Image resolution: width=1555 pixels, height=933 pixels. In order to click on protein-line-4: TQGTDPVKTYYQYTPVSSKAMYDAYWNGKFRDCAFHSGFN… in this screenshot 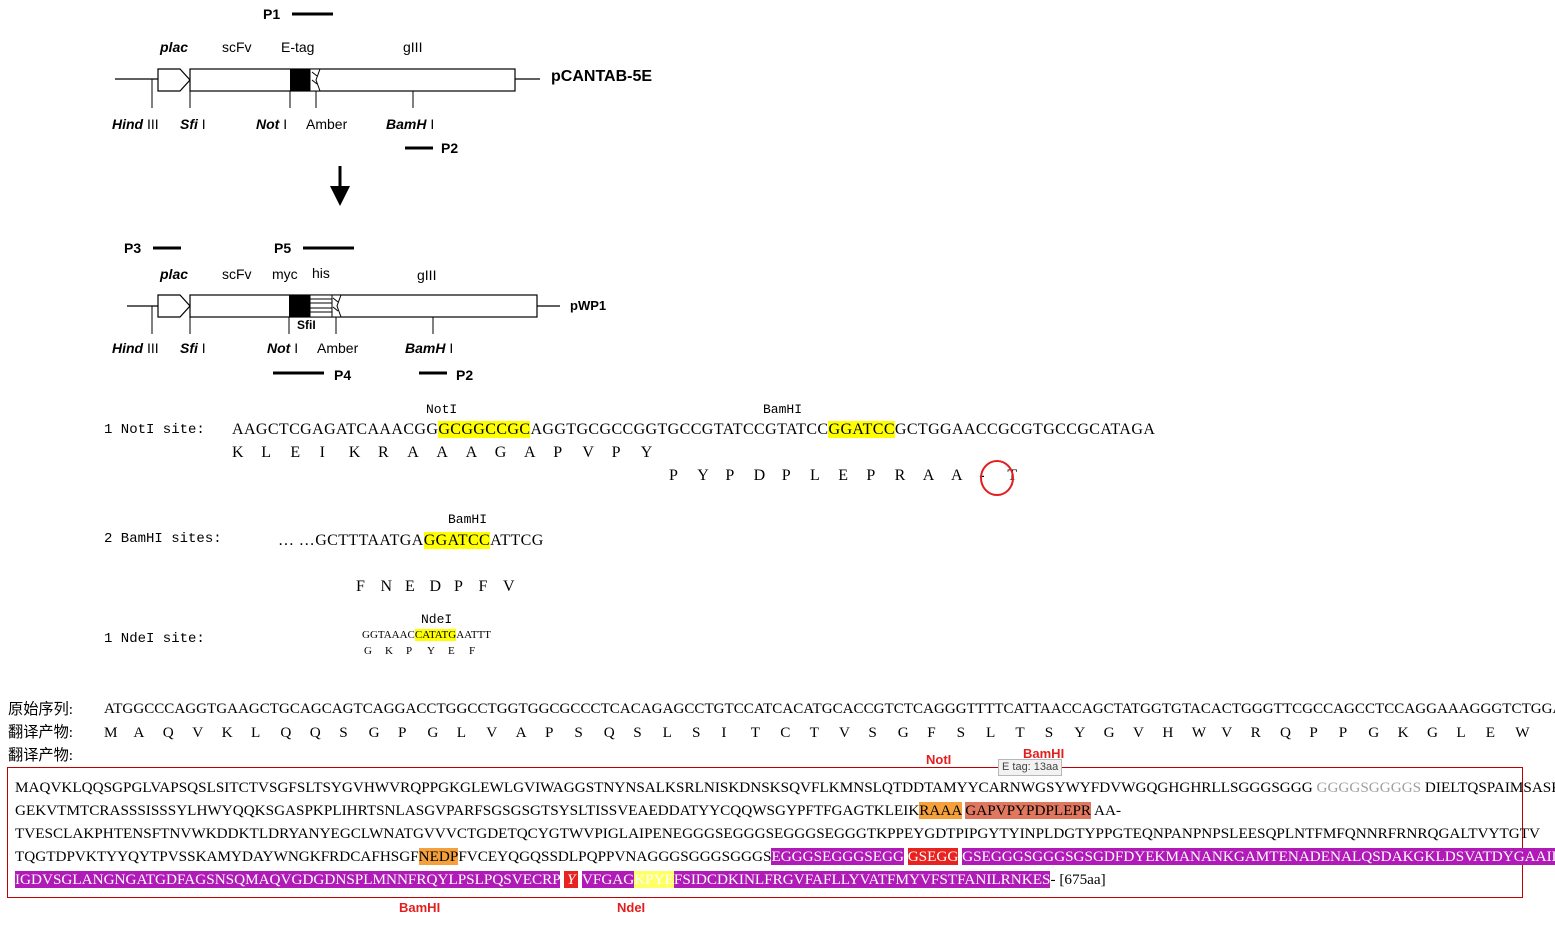, I will do `click(785, 856)`.